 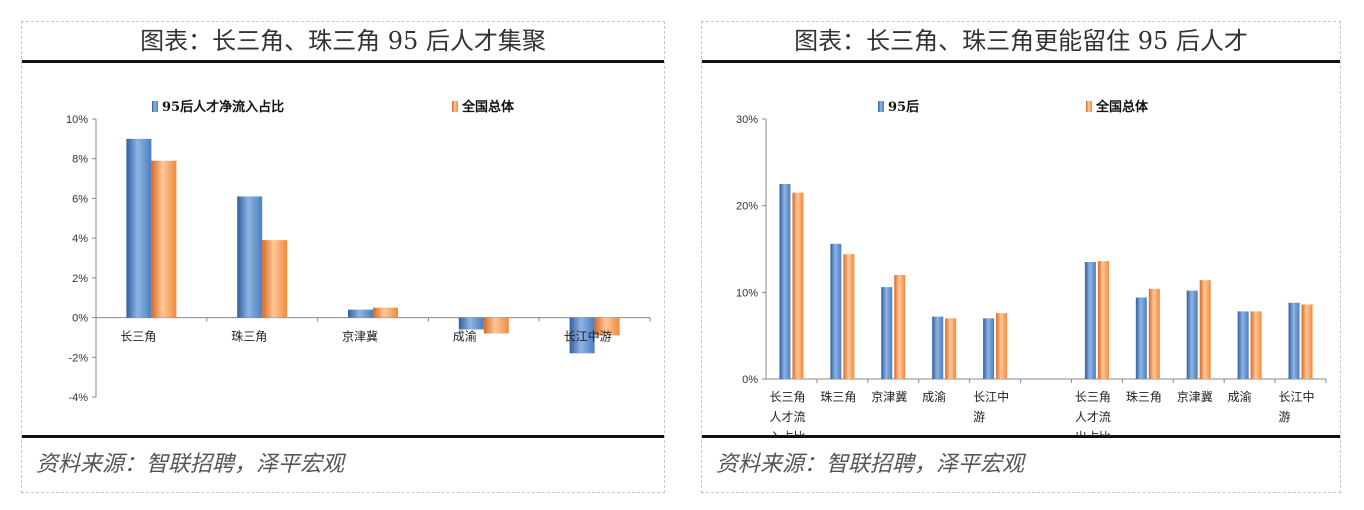 I want to click on left-y-tick-label: -4%, so click(x=78, y=398).